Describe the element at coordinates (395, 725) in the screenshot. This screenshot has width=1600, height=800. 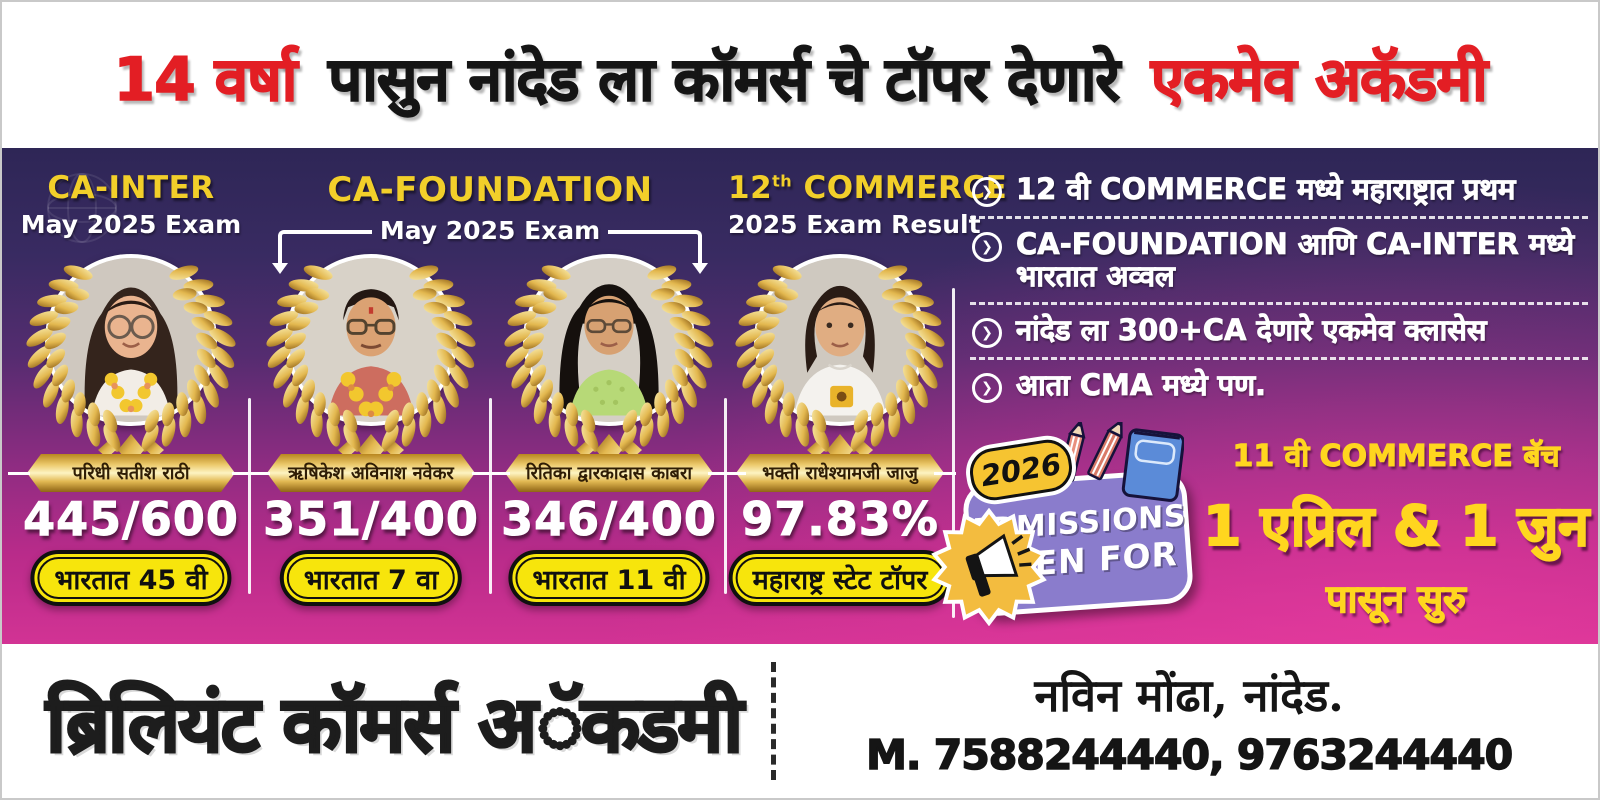
I see `academy-name: ब्रिलियंट कॉमर्स अॅकडमी` at that location.